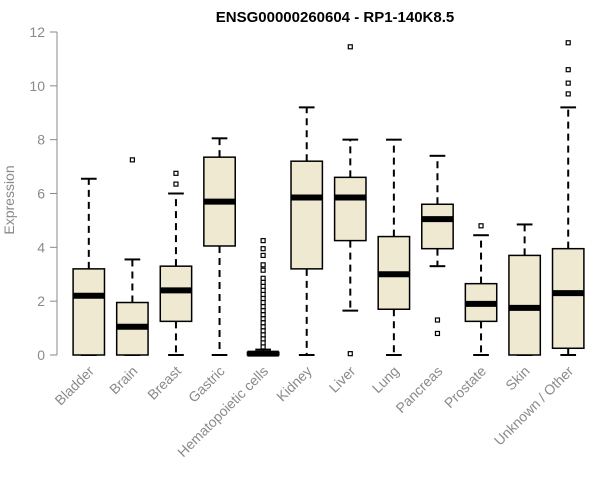 The image size is (600, 500). I want to click on x-tick-label: Prostate, so click(465, 387).